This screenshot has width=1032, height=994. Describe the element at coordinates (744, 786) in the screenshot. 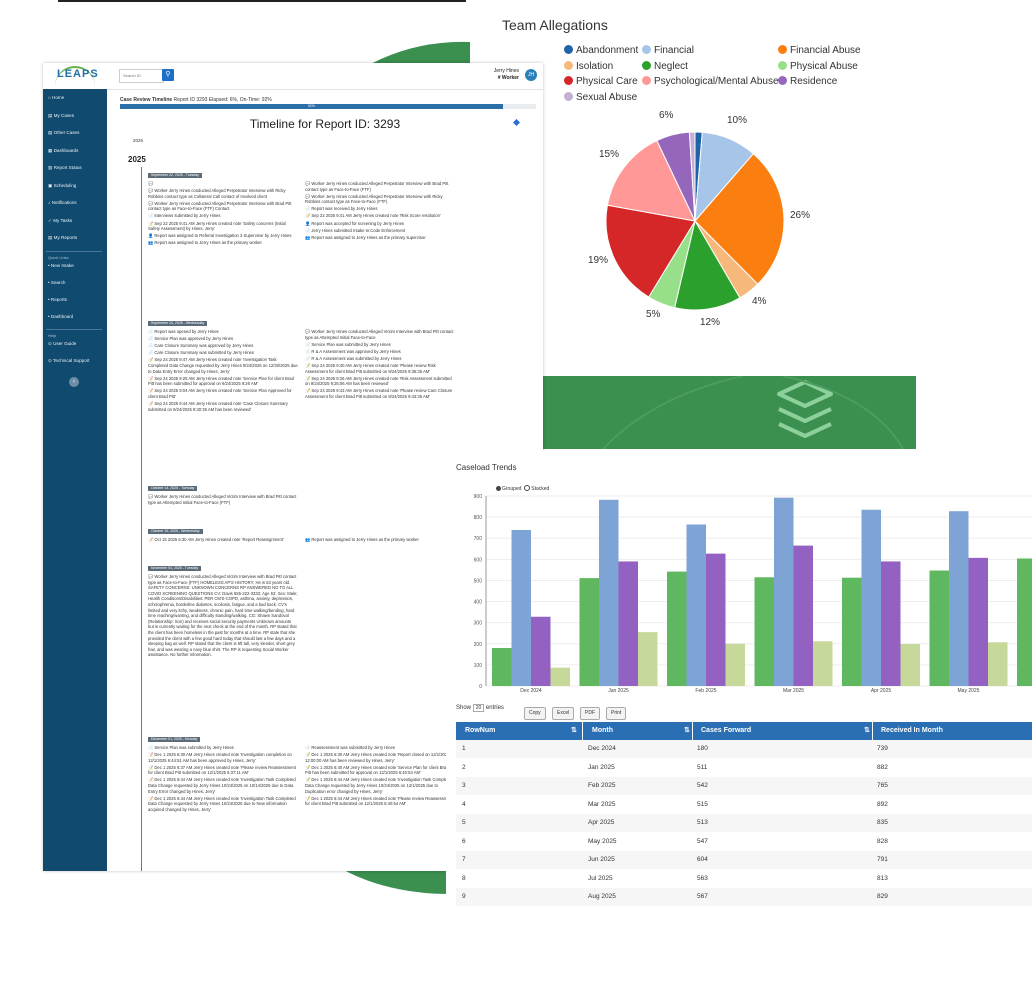

I see `table-row: 3 Feb 2025 542 765` at that location.